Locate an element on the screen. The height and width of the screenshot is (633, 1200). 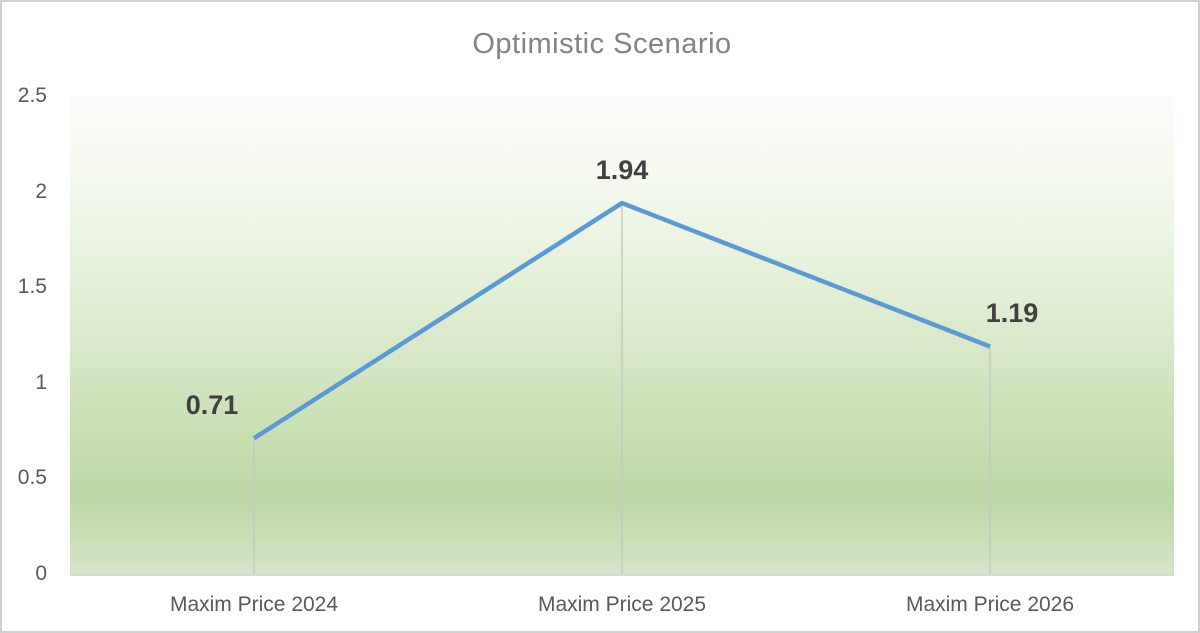
y-tick-label: 2 is located at coordinates (41, 191).